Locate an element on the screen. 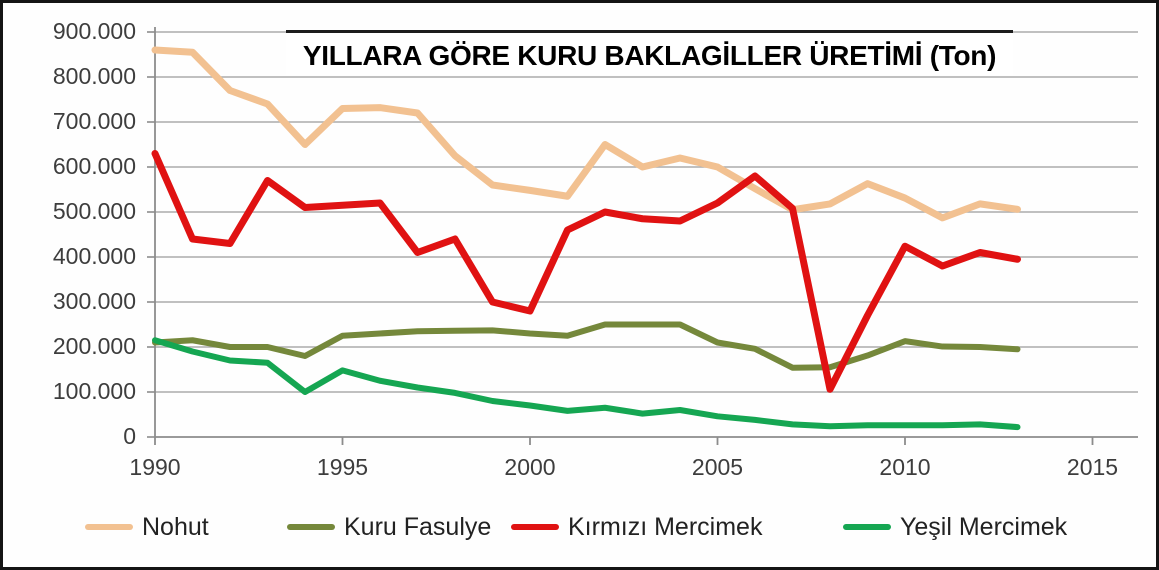  y-axis-label: 600.000 is located at coordinates (94, 166).